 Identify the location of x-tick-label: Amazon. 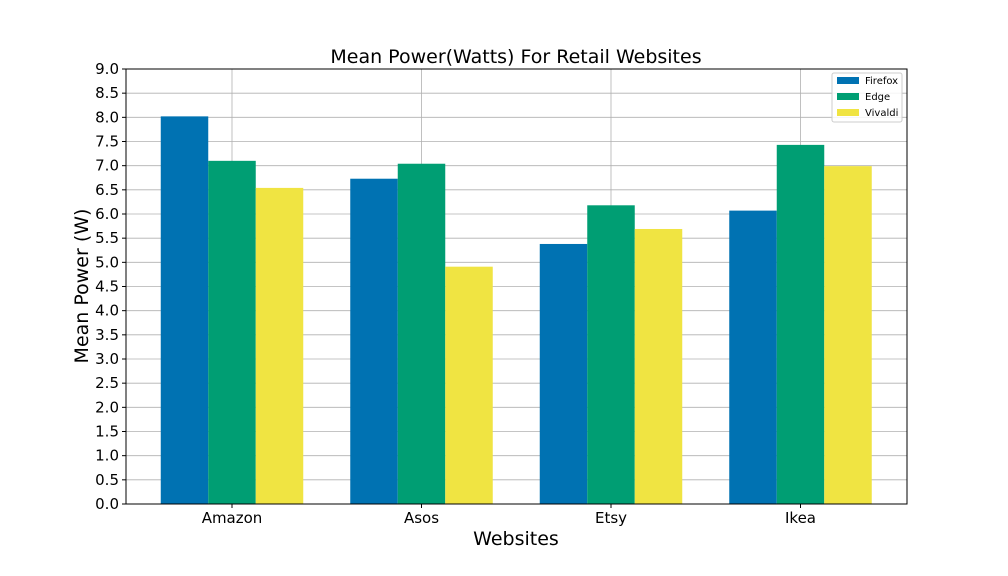
(232, 518).